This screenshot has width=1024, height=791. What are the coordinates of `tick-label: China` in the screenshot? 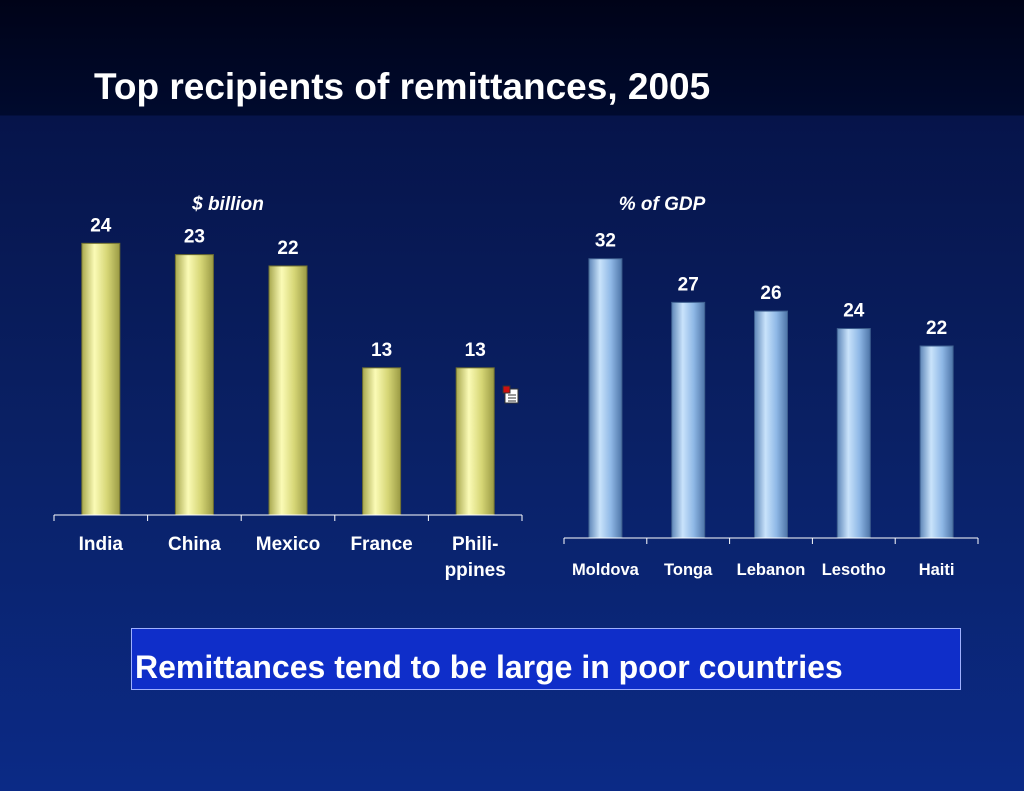 It's located at (194, 544).